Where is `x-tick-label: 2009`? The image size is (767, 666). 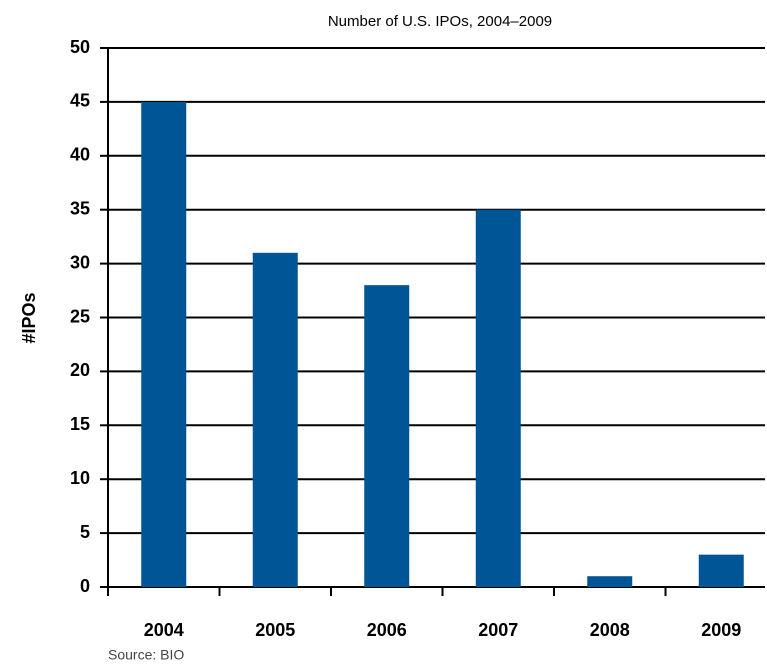
x-tick-label: 2009 is located at coordinates (721, 630).